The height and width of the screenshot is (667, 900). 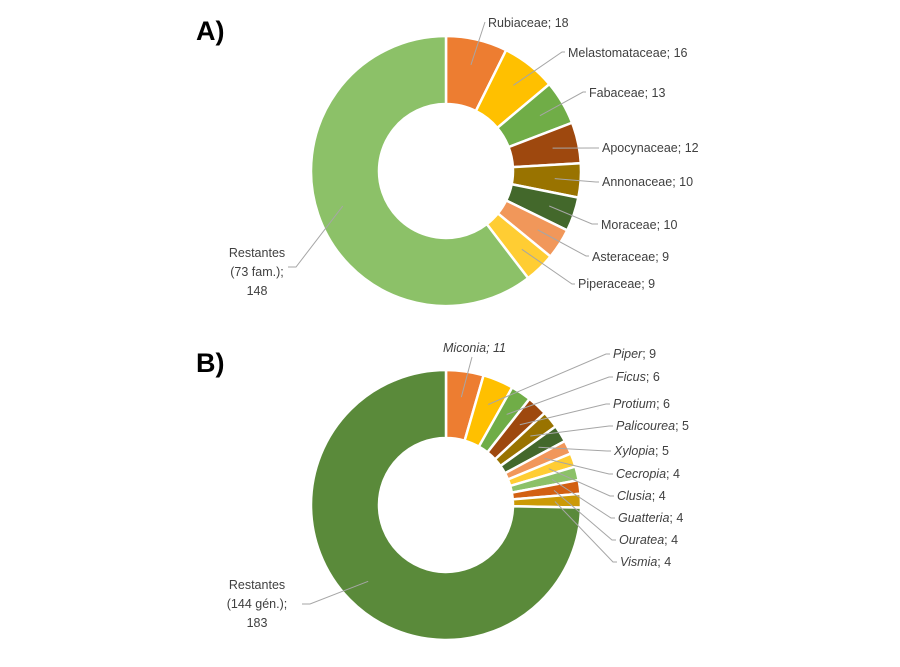 I want to click on slice-restantes-144-g-n, so click(x=446, y=505).